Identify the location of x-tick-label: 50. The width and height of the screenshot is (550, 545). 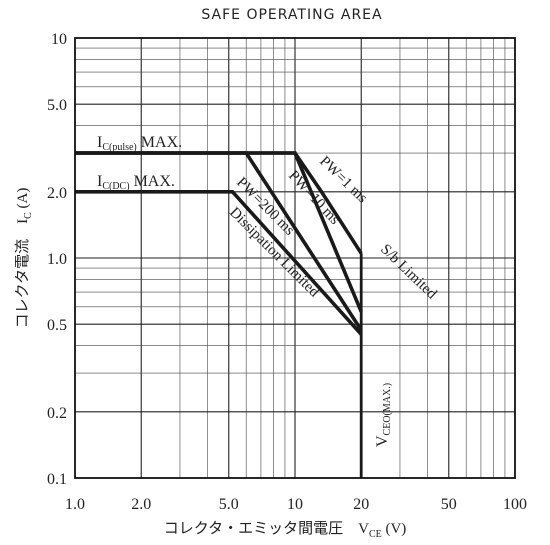
(449, 504).